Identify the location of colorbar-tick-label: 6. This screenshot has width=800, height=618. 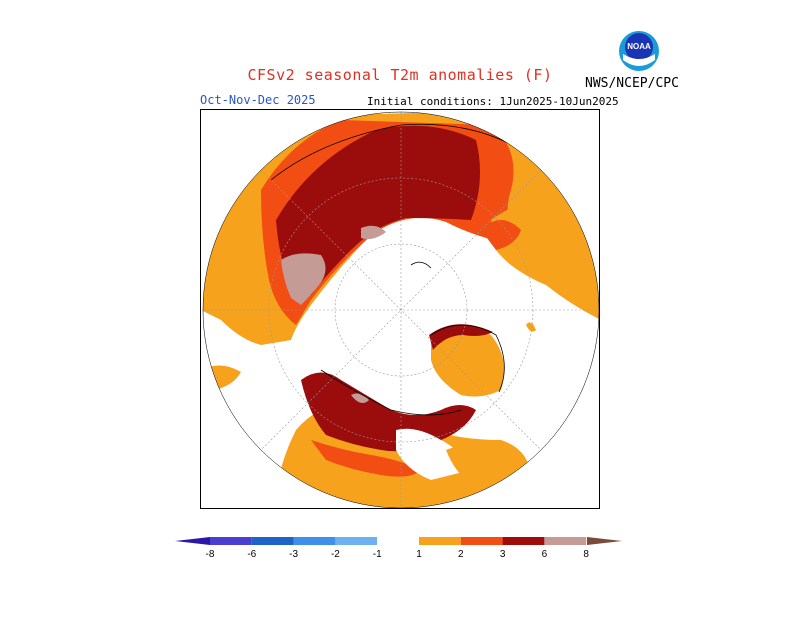
(545, 554).